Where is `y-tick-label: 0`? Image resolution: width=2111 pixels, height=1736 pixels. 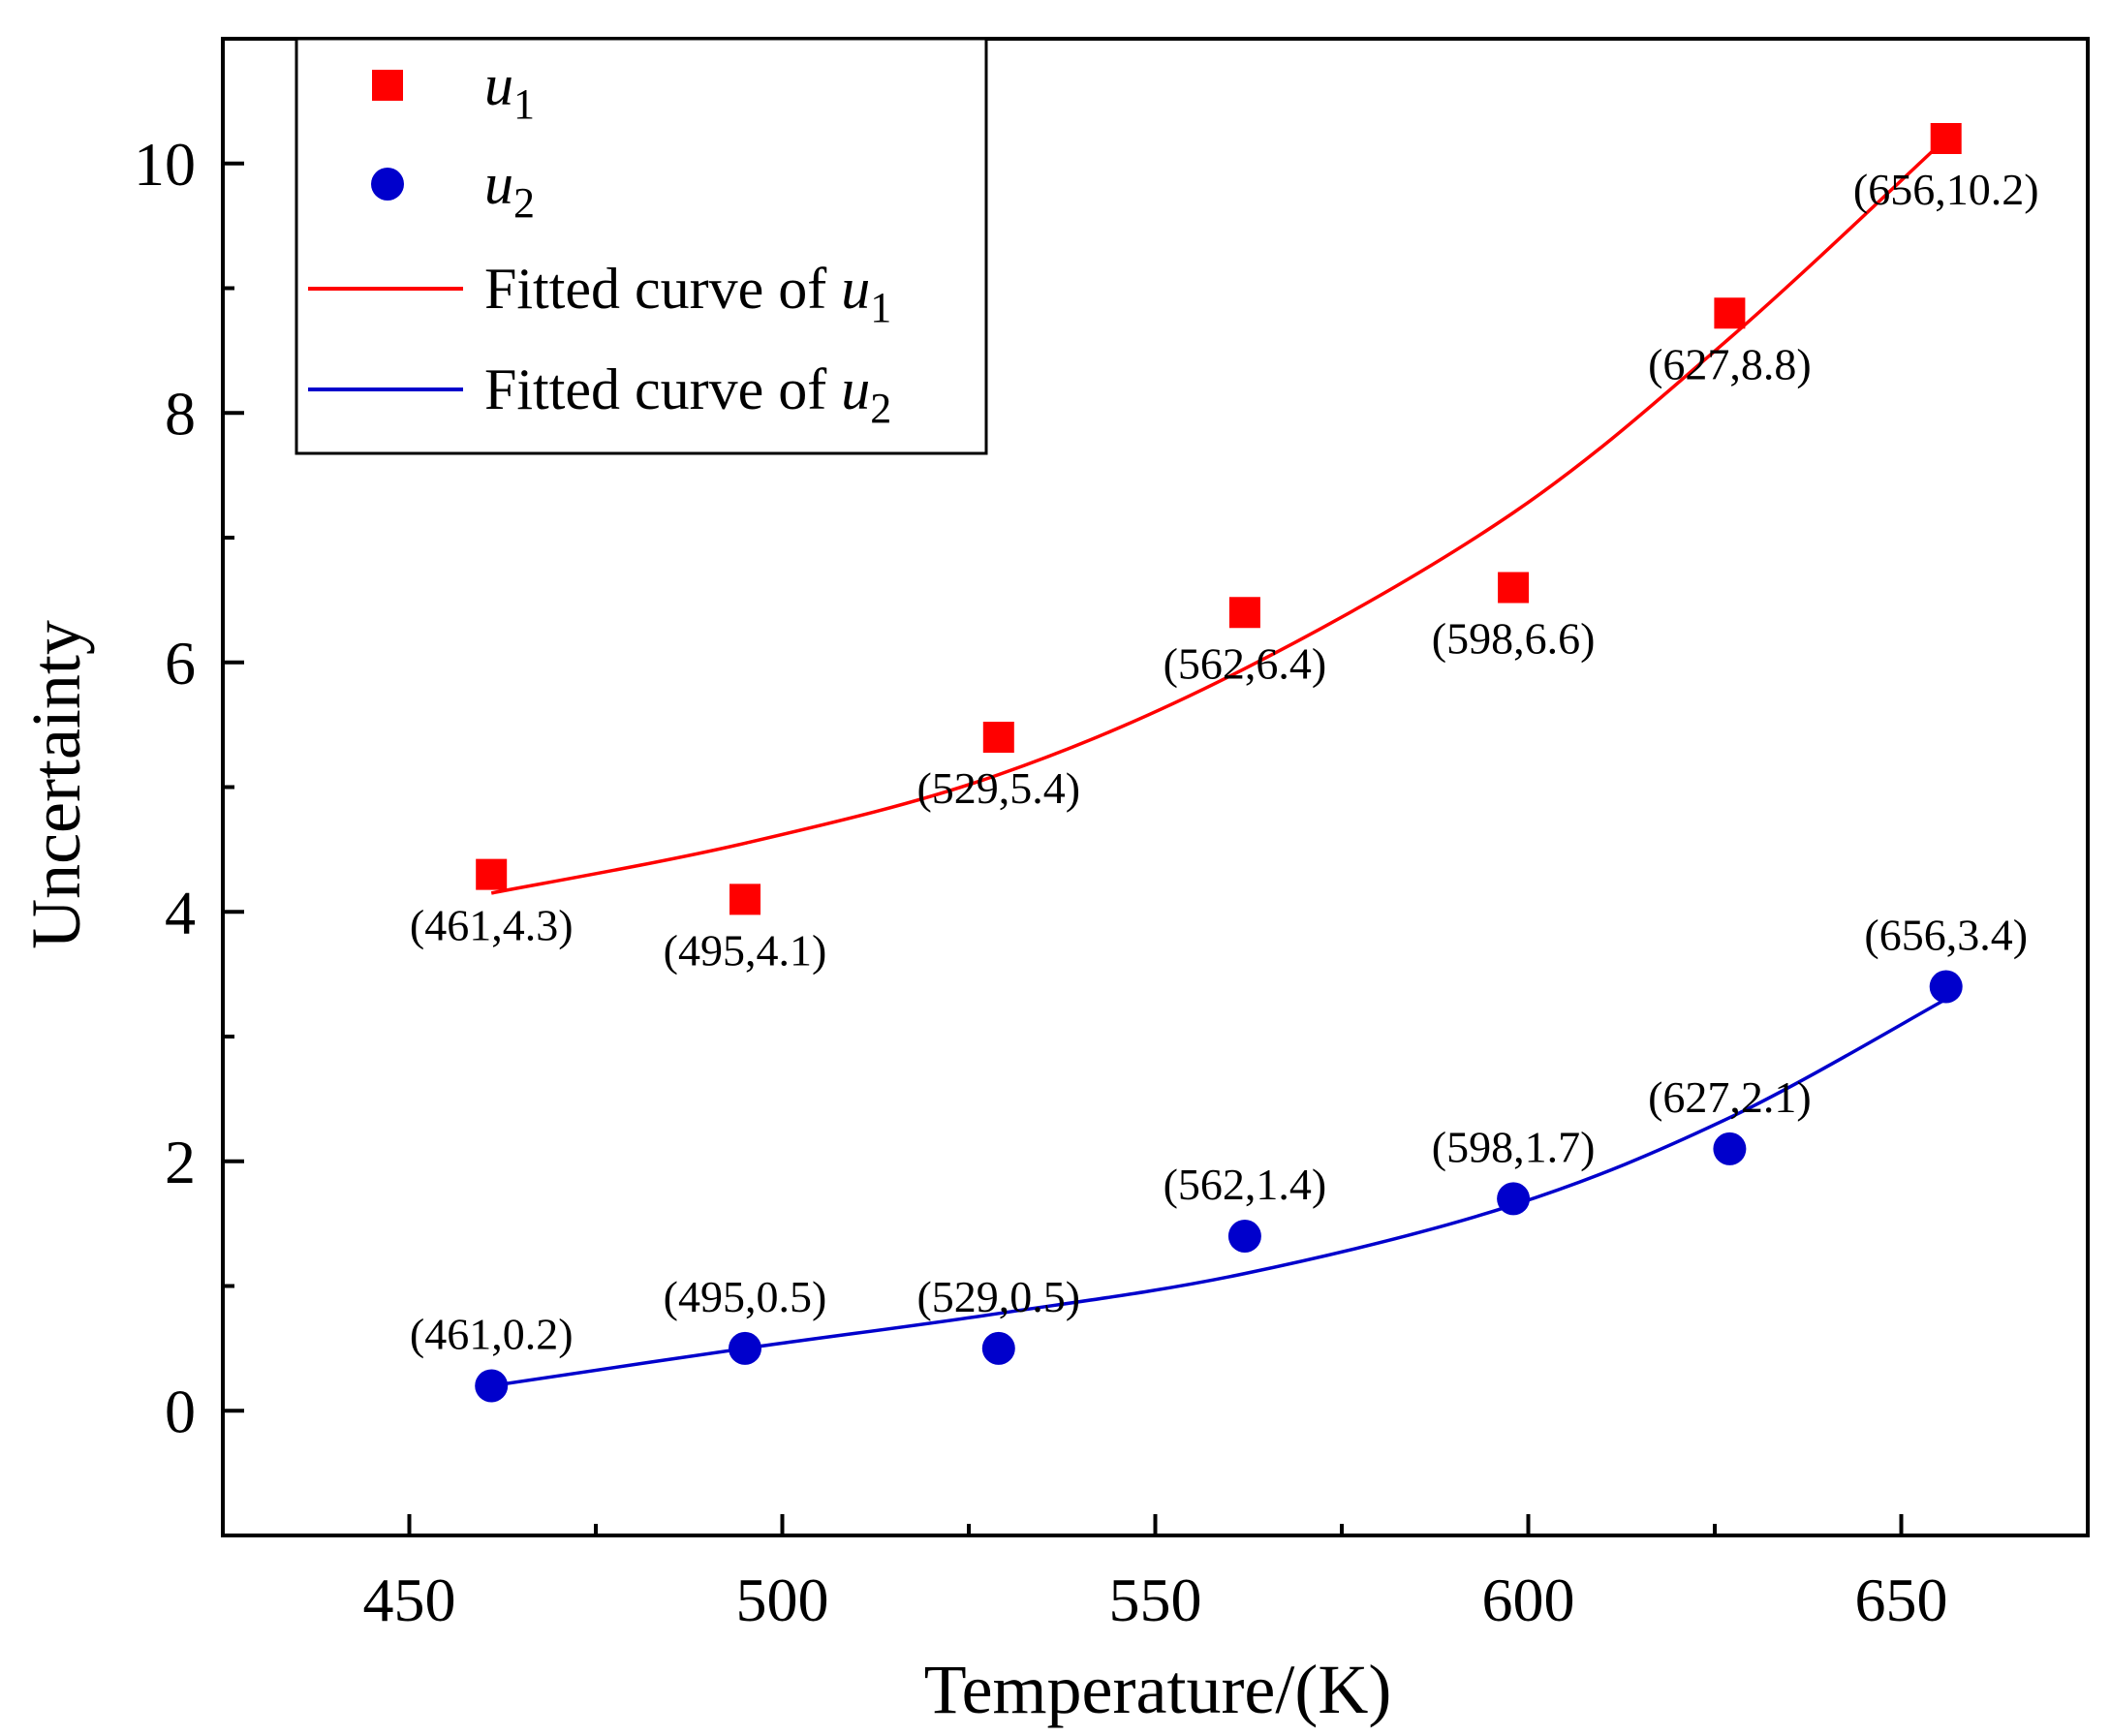 y-tick-label: 0 is located at coordinates (180, 1411).